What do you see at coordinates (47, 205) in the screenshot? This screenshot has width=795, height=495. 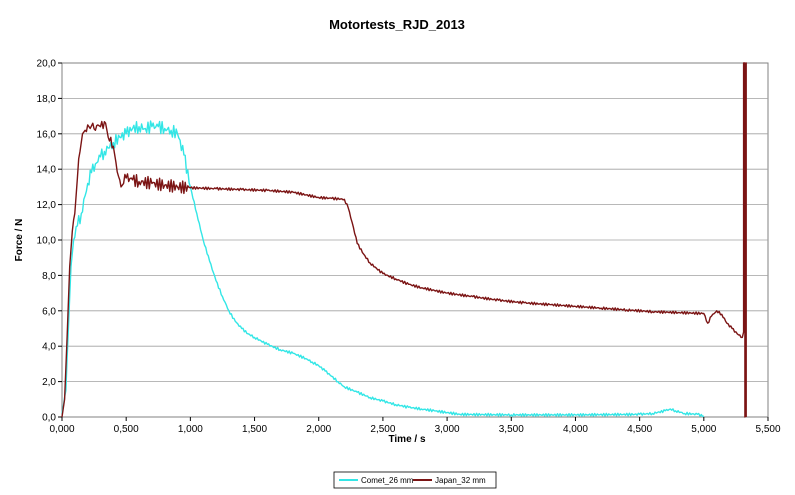 I see `y-tick-label: 12,0` at bounding box center [47, 205].